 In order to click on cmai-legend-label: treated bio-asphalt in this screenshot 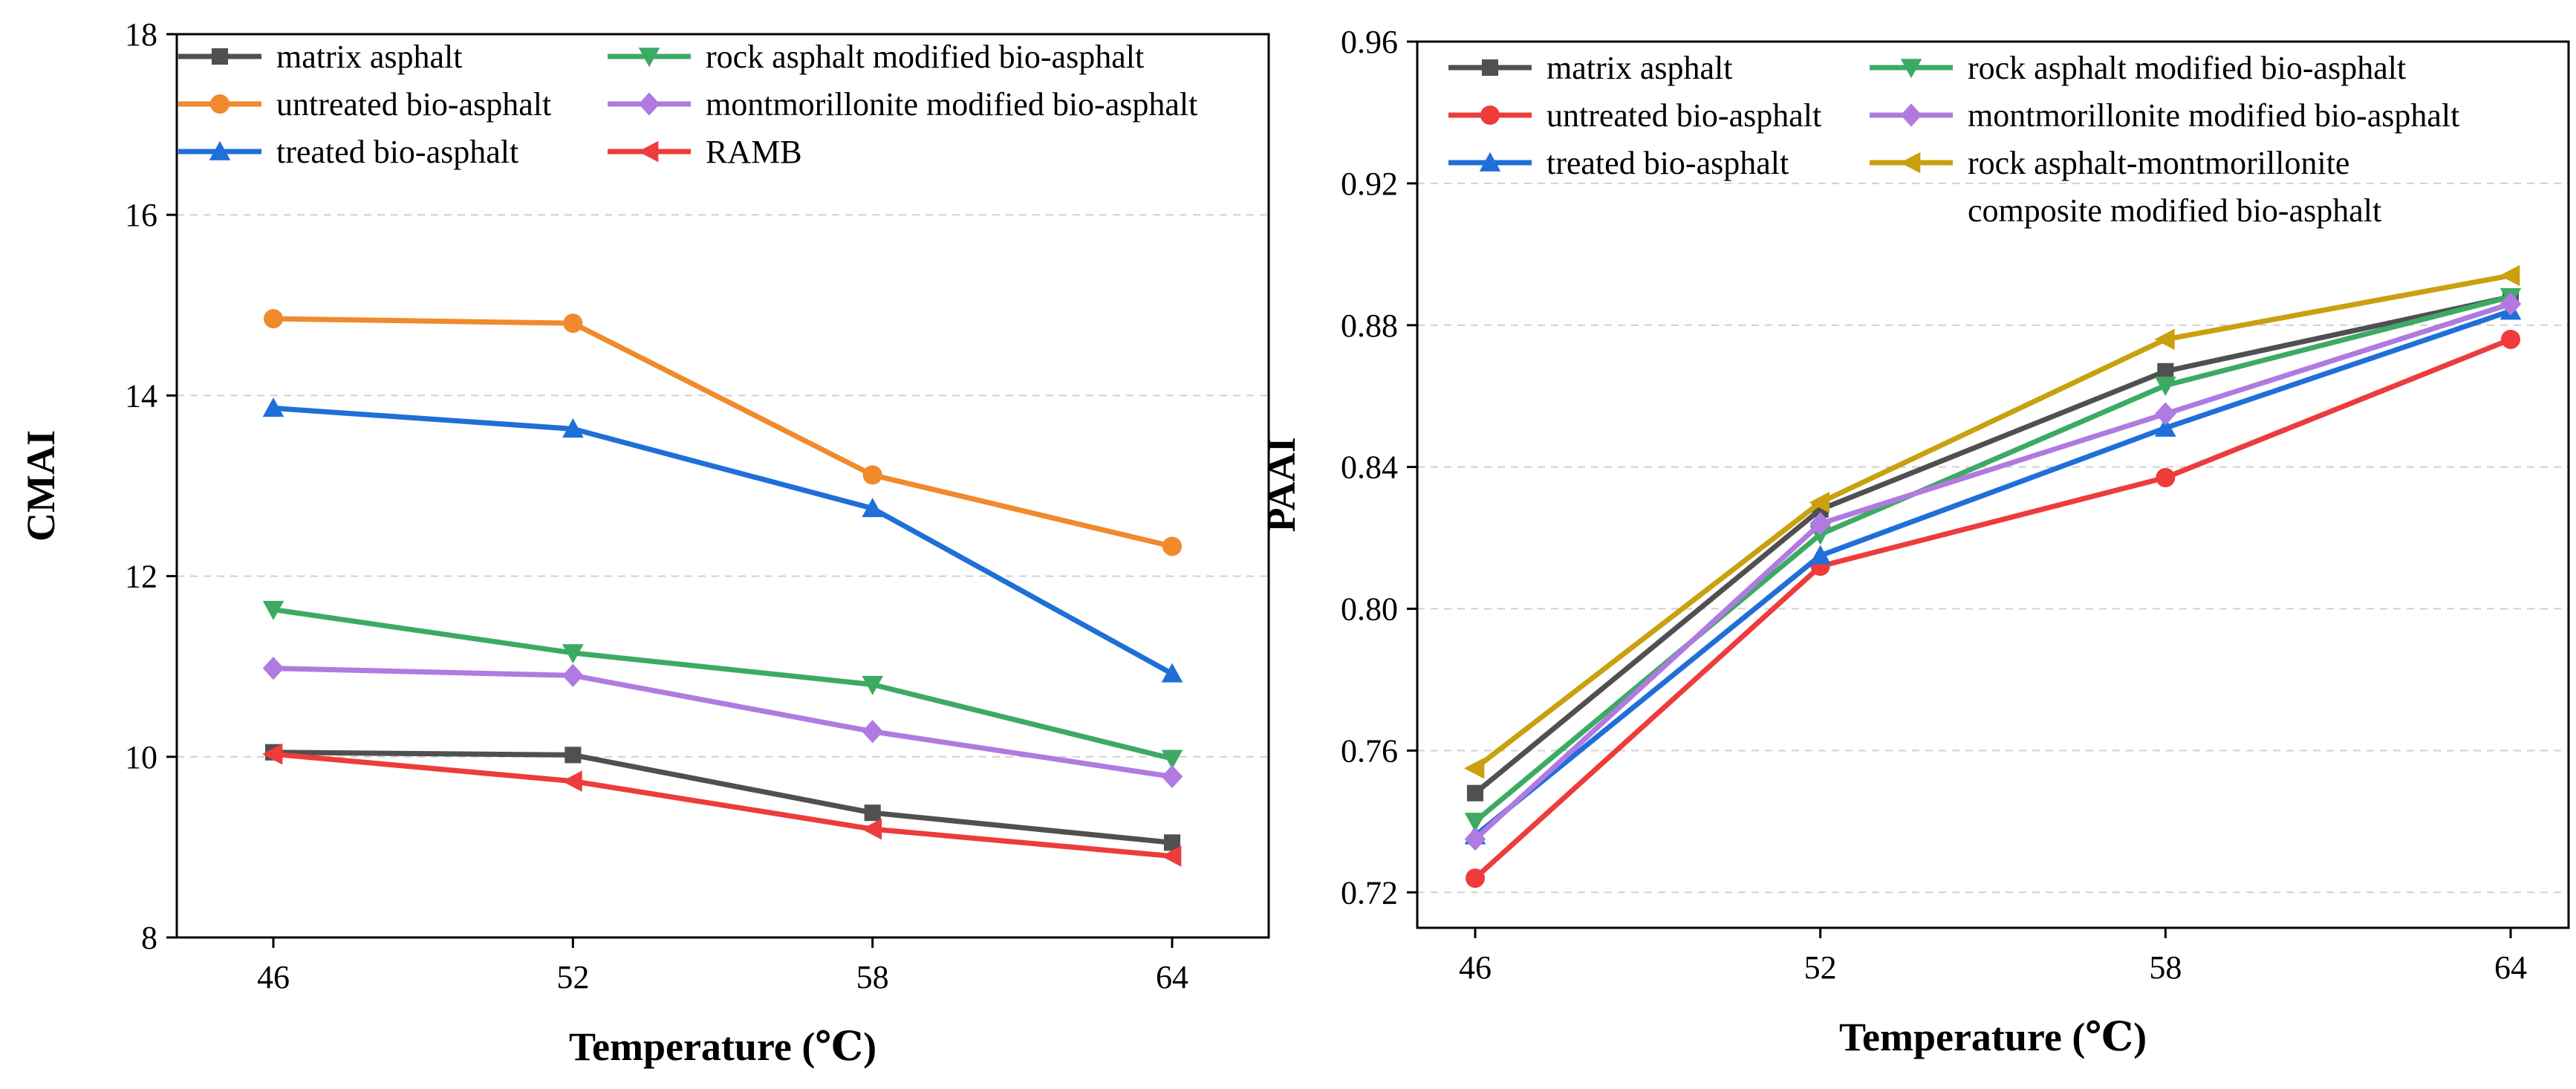, I will do `click(397, 152)`.